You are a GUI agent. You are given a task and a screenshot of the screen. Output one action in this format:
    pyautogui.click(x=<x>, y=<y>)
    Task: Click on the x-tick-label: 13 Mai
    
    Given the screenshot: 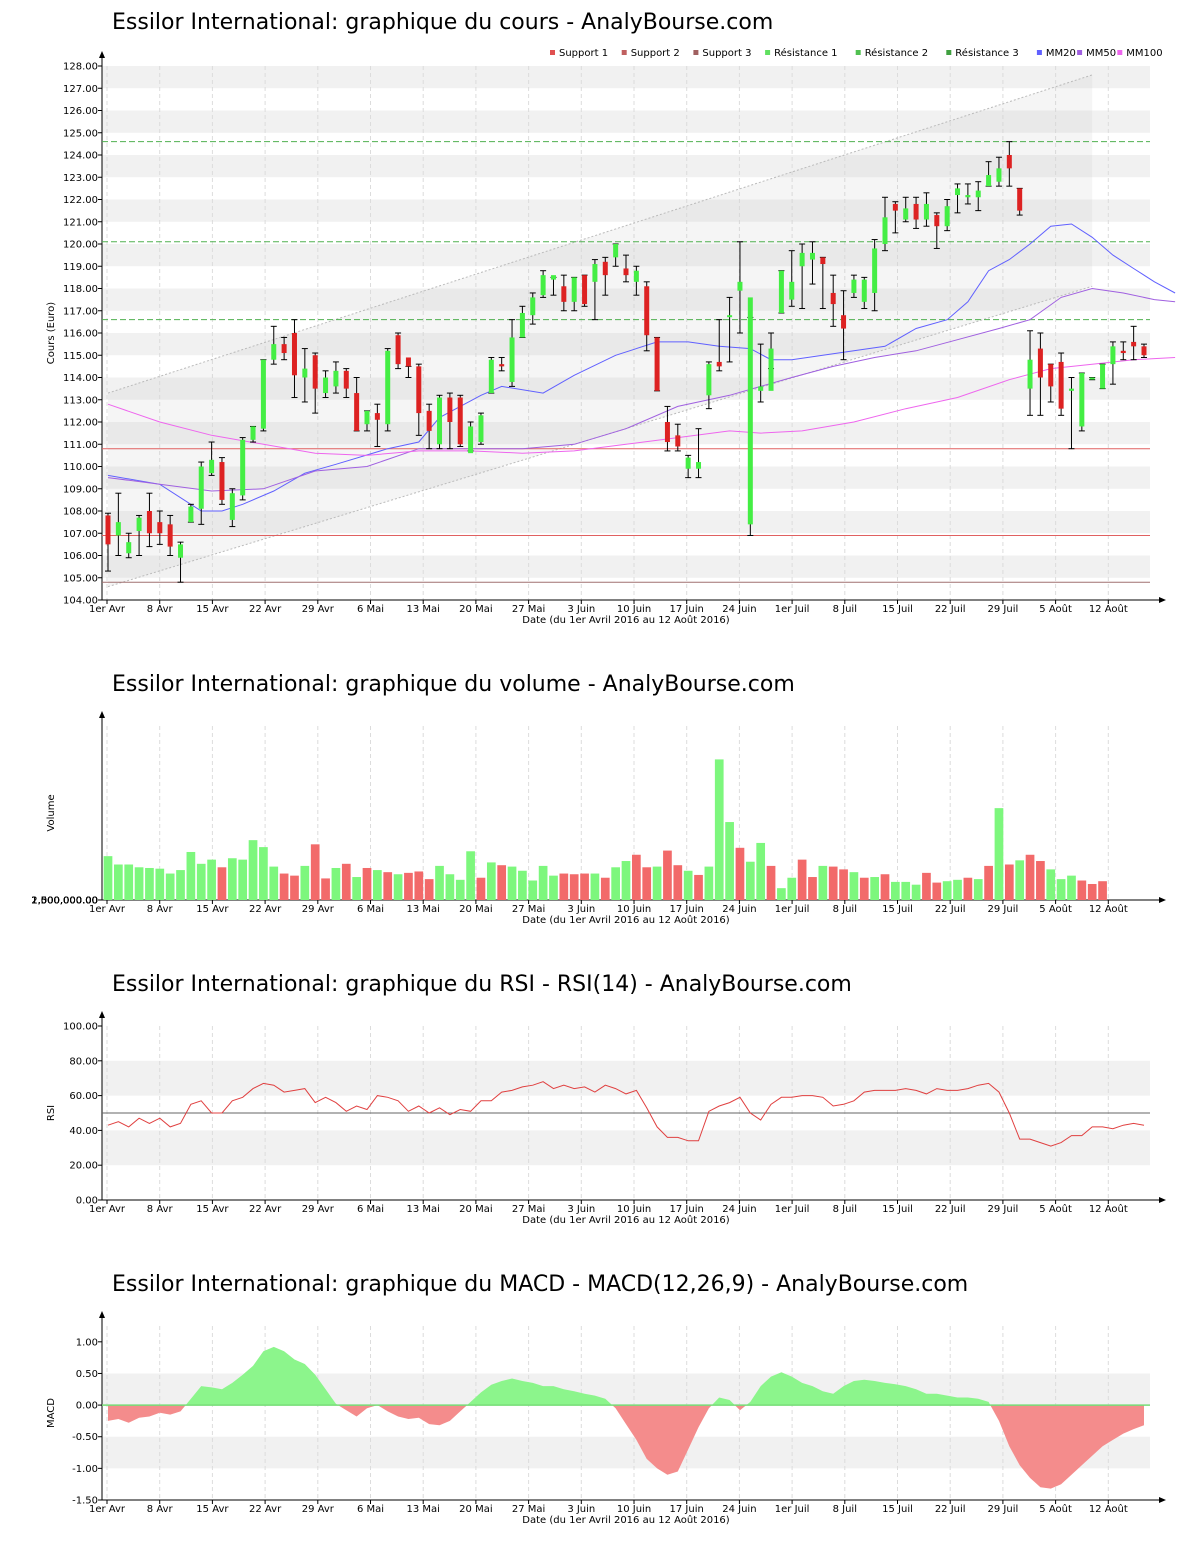 What is the action you would take?
    pyautogui.click(x=422, y=609)
    